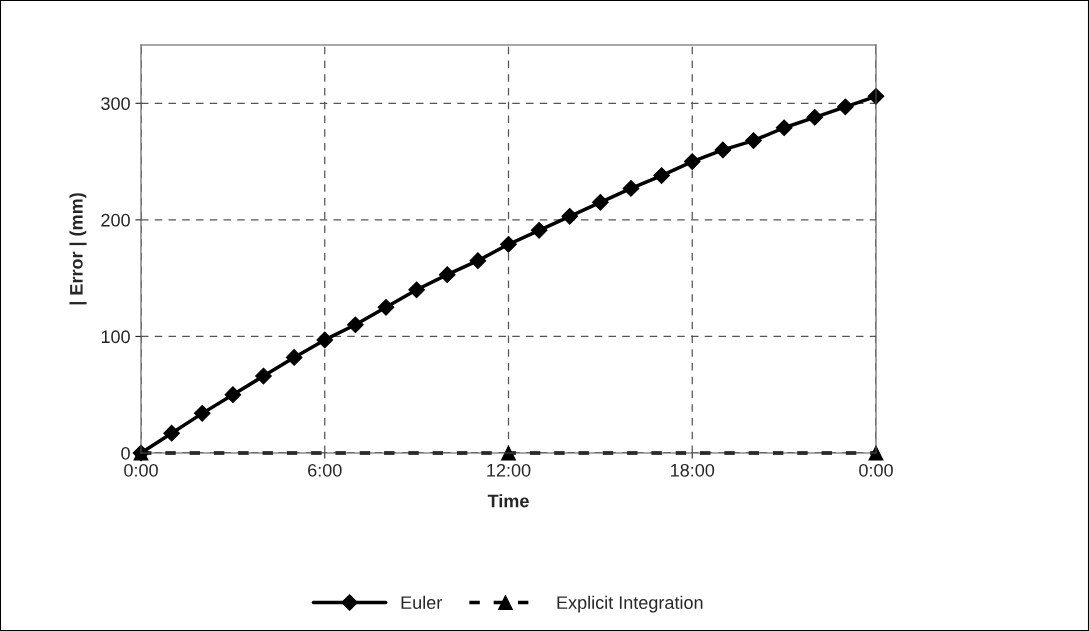 The image size is (1089, 631). What do you see at coordinates (125, 453) in the screenshot?
I see `y-tick-label: 0` at bounding box center [125, 453].